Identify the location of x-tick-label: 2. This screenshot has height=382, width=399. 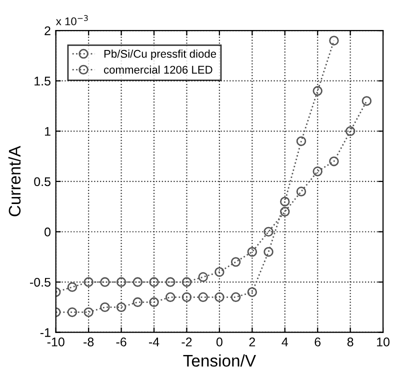
(252, 342).